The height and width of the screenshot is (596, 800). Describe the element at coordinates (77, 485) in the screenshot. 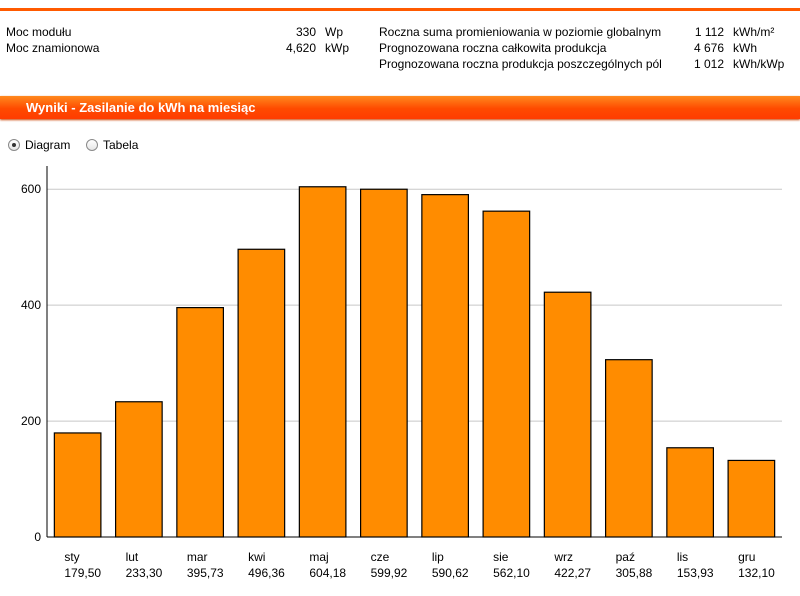

I see `bar-sty` at that location.